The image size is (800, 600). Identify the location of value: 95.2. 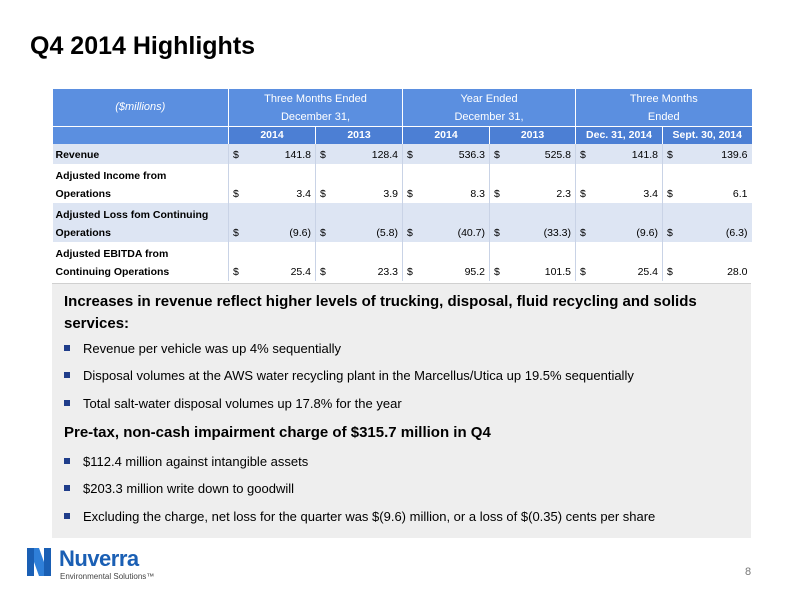
(475, 271).